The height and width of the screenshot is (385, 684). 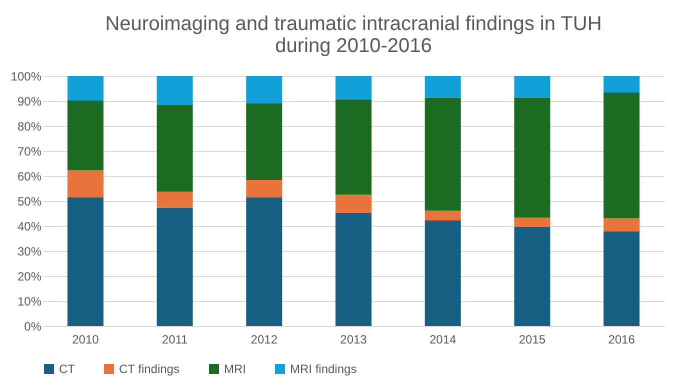 I want to click on y-tick-label: 80%, so click(x=29, y=127).